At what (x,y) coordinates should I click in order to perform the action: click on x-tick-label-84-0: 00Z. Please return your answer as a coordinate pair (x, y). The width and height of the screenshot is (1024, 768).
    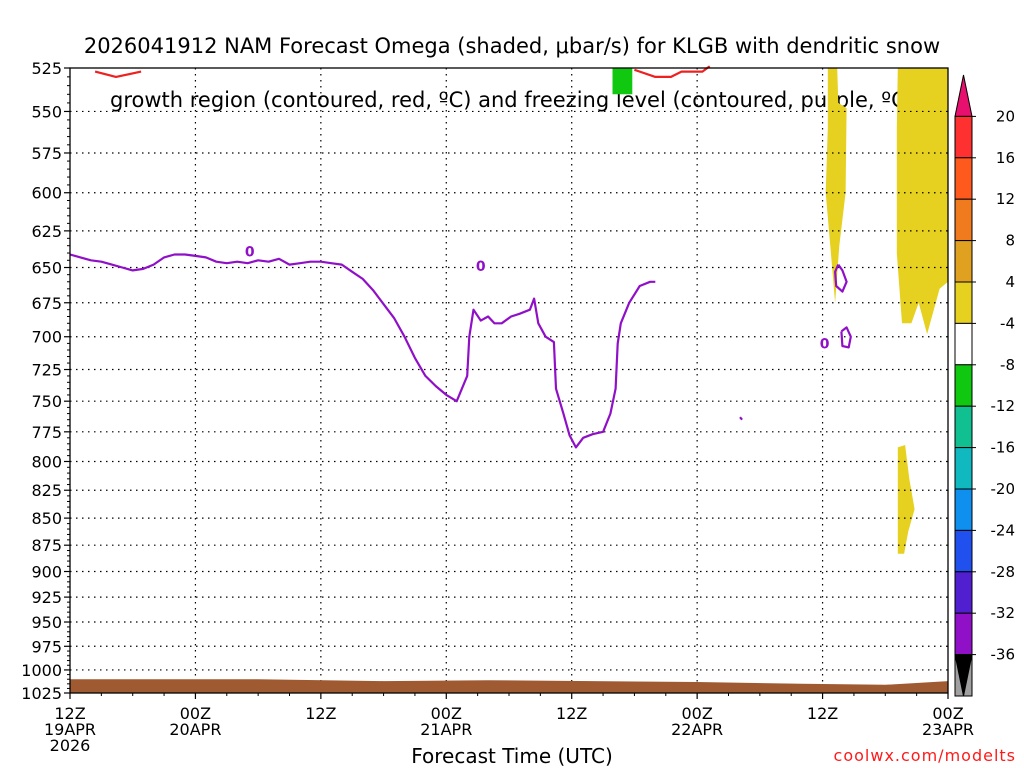
    Looking at the image, I should click on (947, 713).